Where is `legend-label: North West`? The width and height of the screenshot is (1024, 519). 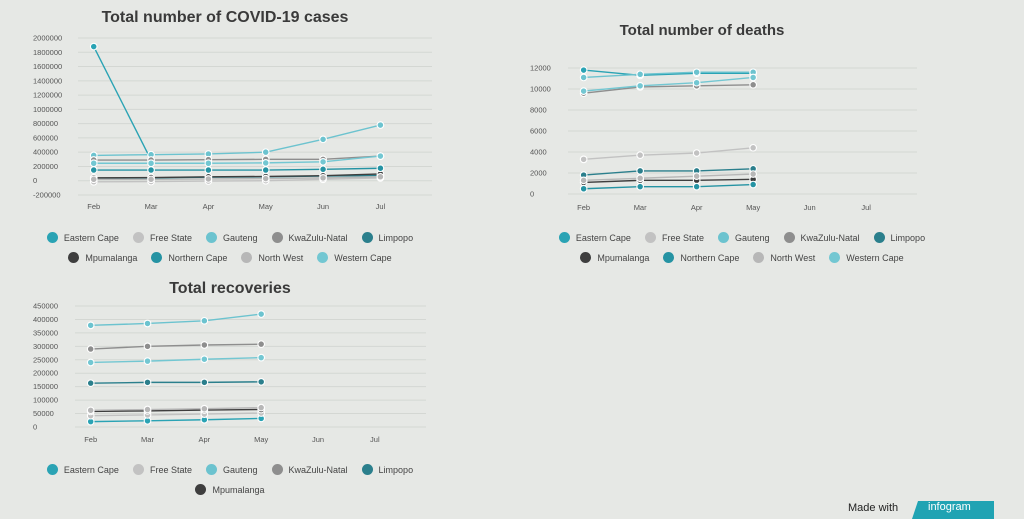
legend-label: North West is located at coordinates (793, 257).